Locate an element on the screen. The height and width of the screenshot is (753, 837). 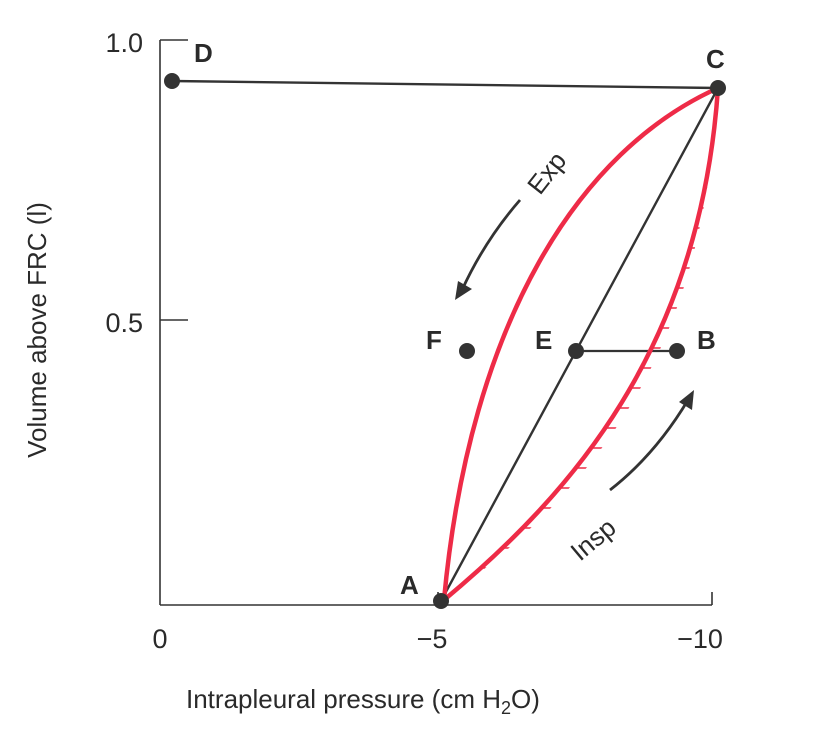
y-tick-label-05: 0.5 is located at coordinates (124, 323).